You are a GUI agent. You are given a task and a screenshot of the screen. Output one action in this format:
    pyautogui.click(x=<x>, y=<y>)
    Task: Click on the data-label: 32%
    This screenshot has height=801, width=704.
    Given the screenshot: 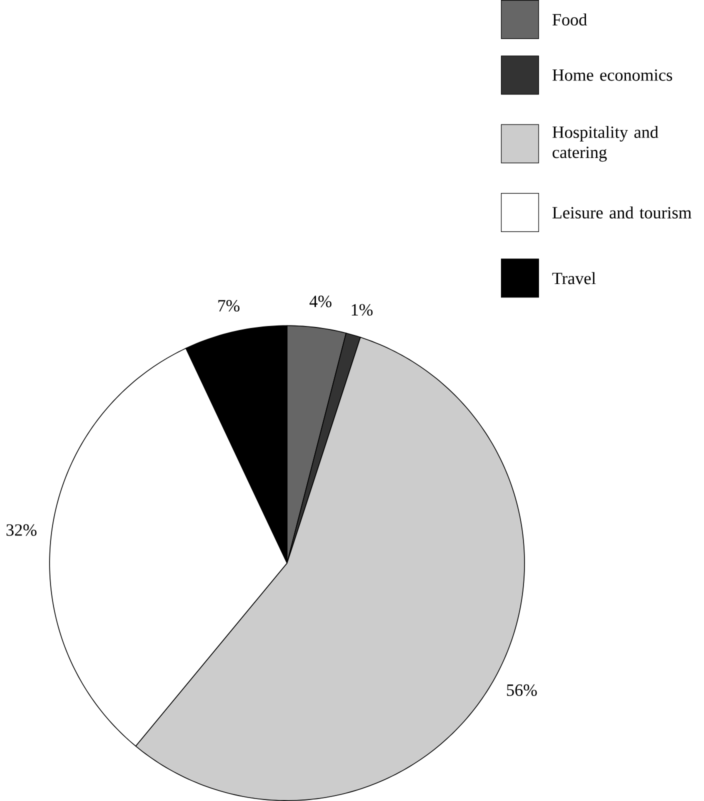 What is the action you would take?
    pyautogui.click(x=21, y=530)
    